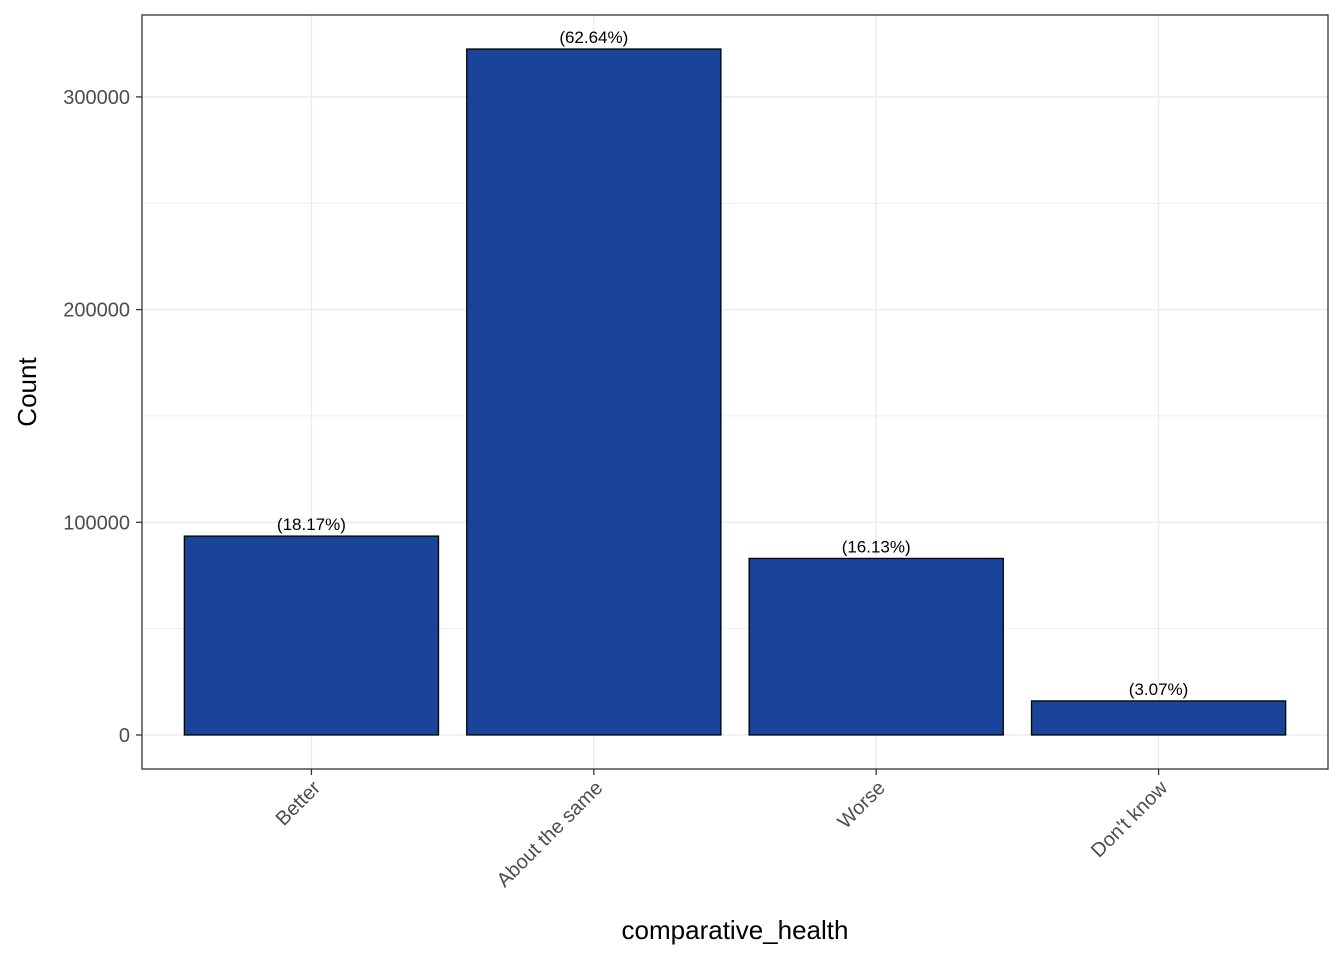 This screenshot has height=965, width=1344. I want to click on x-axis-title: comparative_health, so click(735, 930).